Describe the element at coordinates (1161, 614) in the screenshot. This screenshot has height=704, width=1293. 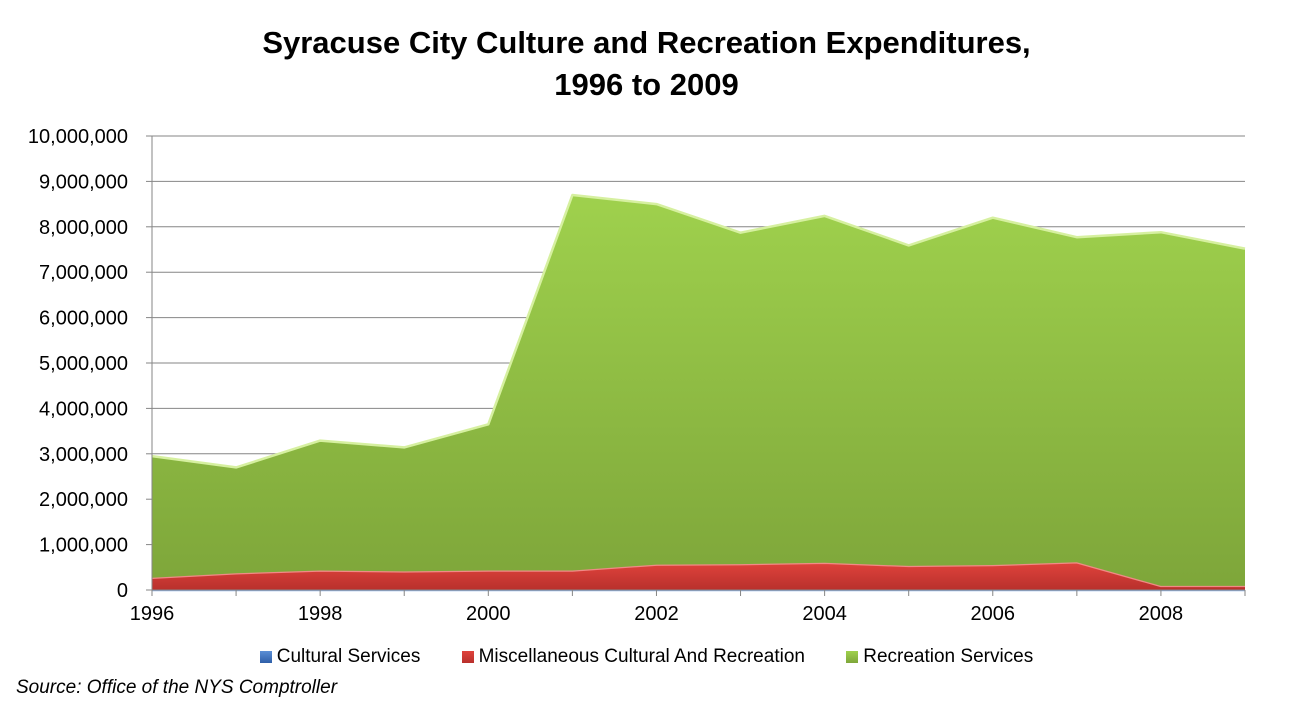
I see `x-tick-label: 2008` at that location.